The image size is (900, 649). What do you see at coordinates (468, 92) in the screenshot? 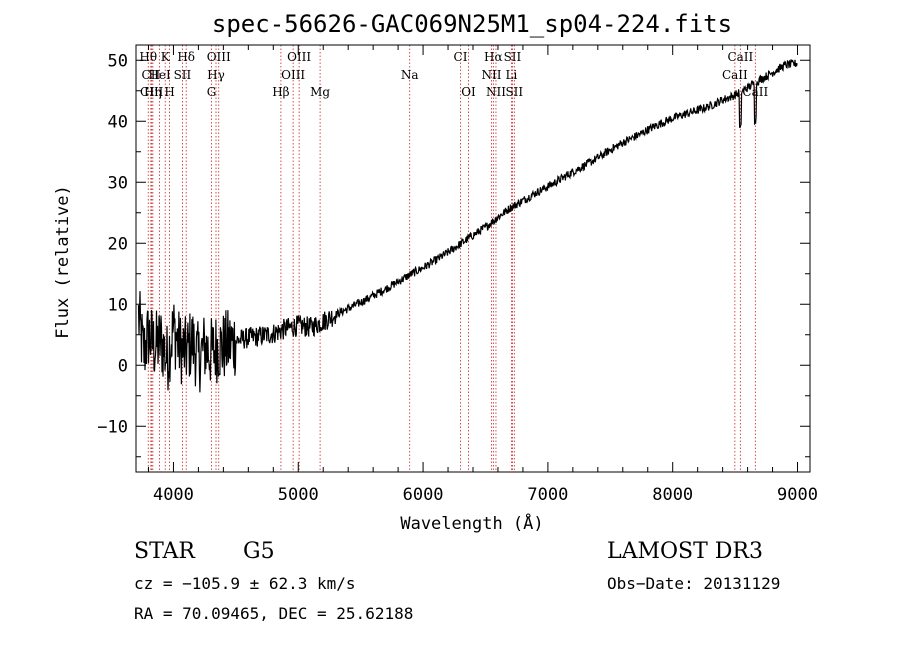
I see `line-label: OI` at bounding box center [468, 92].